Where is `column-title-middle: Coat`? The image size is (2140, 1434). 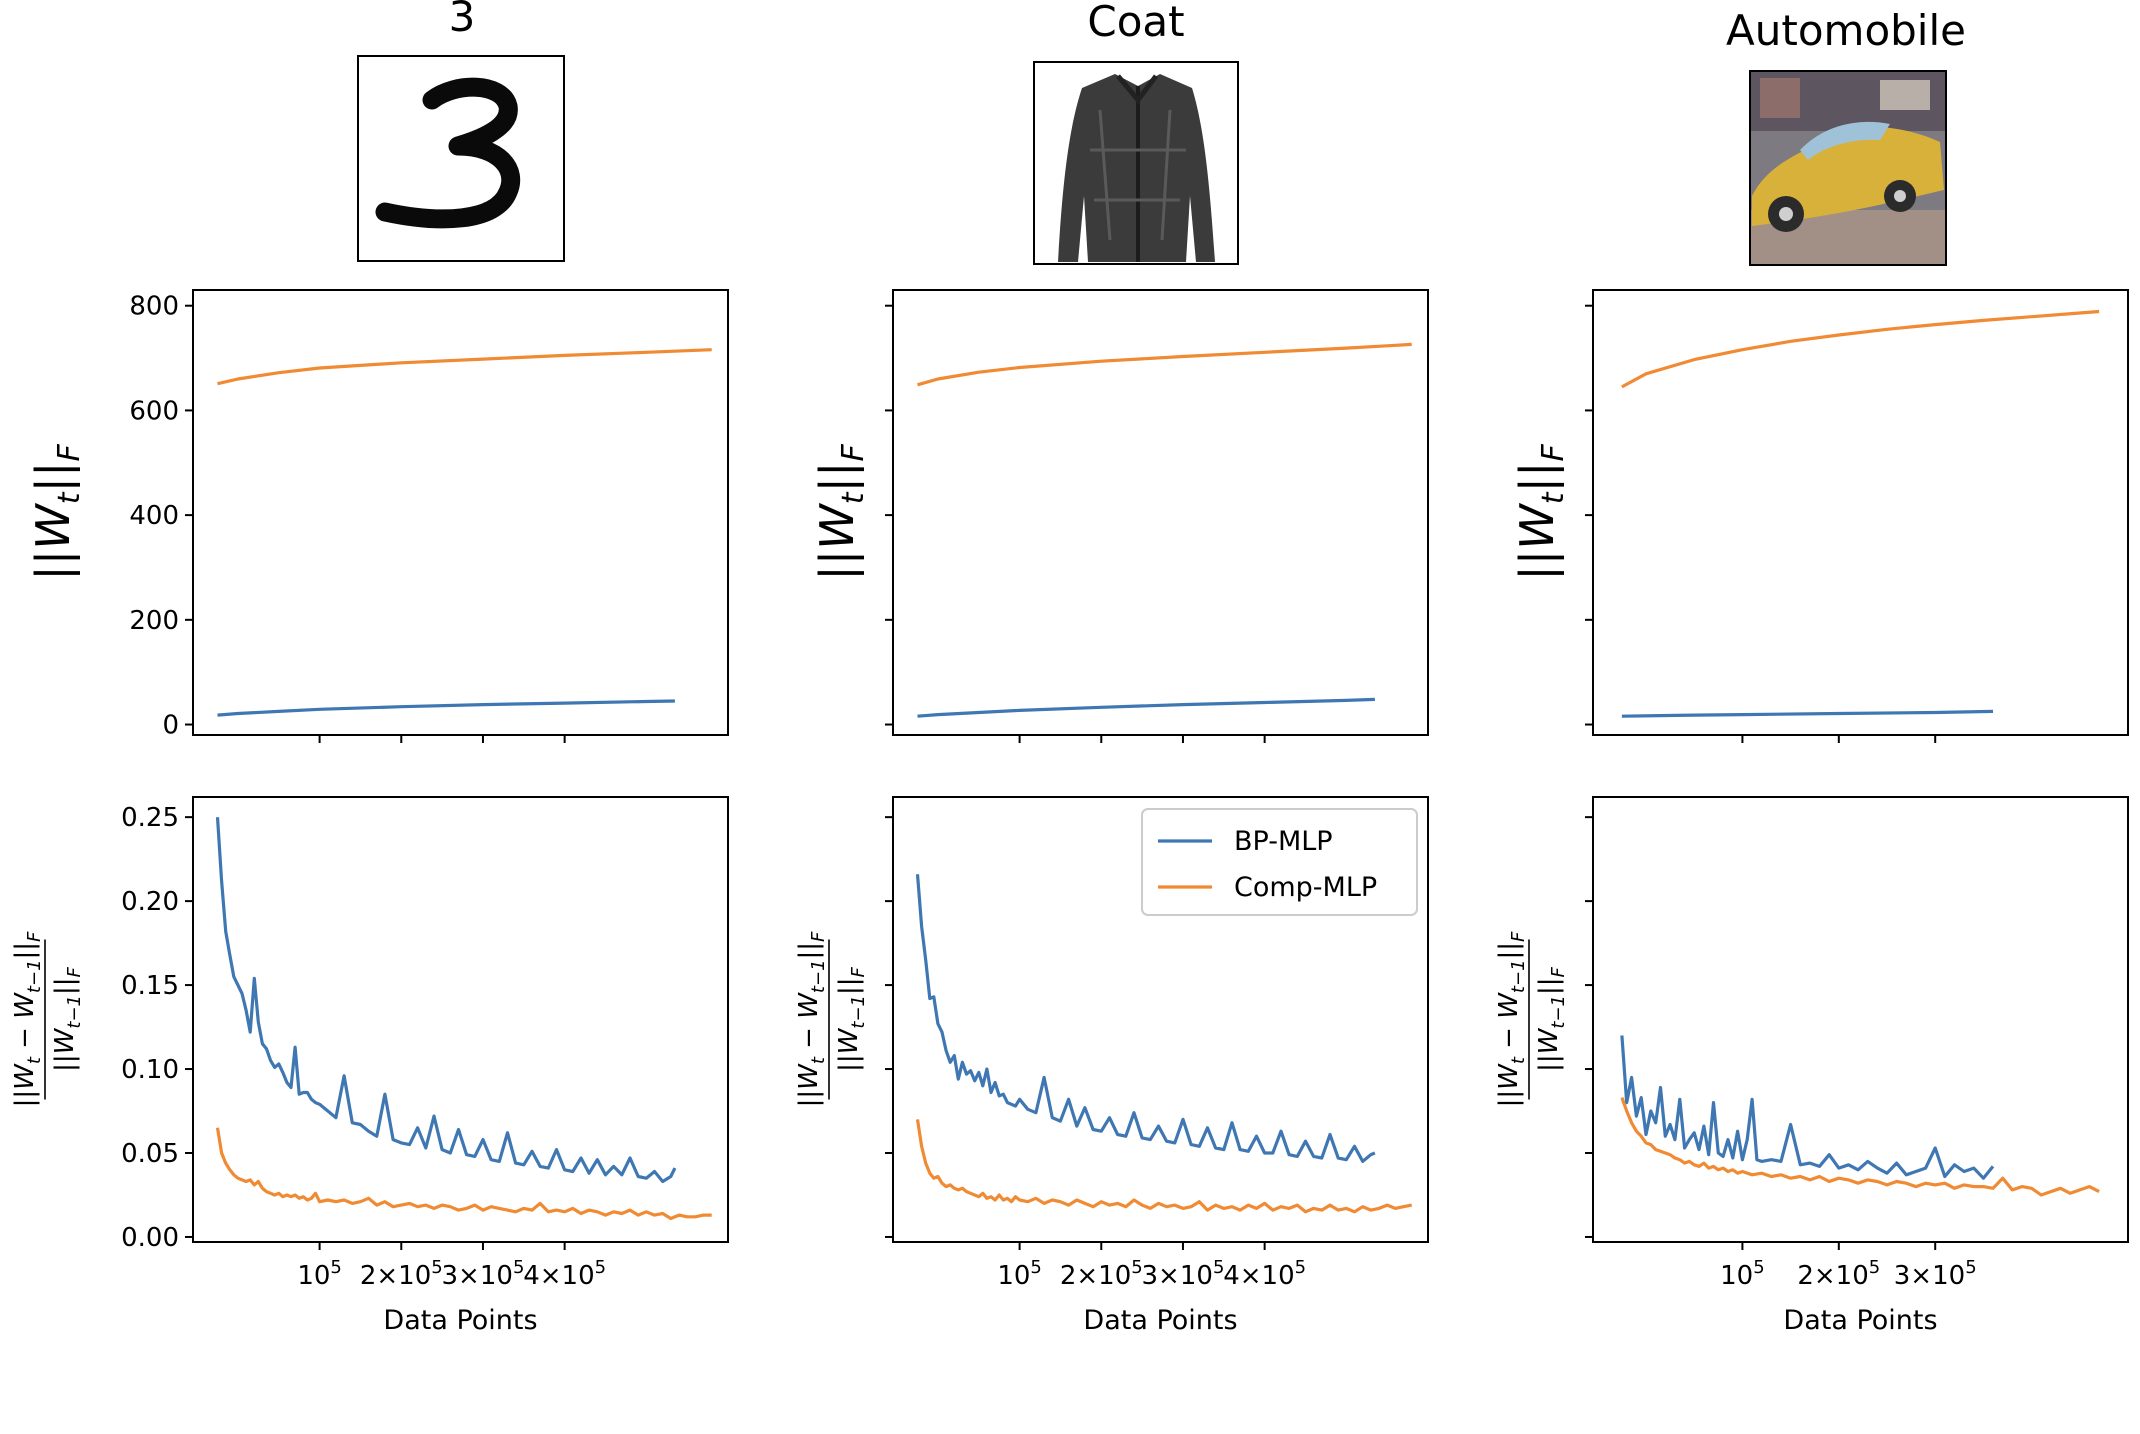
column-title-middle: Coat is located at coordinates (1135, 23).